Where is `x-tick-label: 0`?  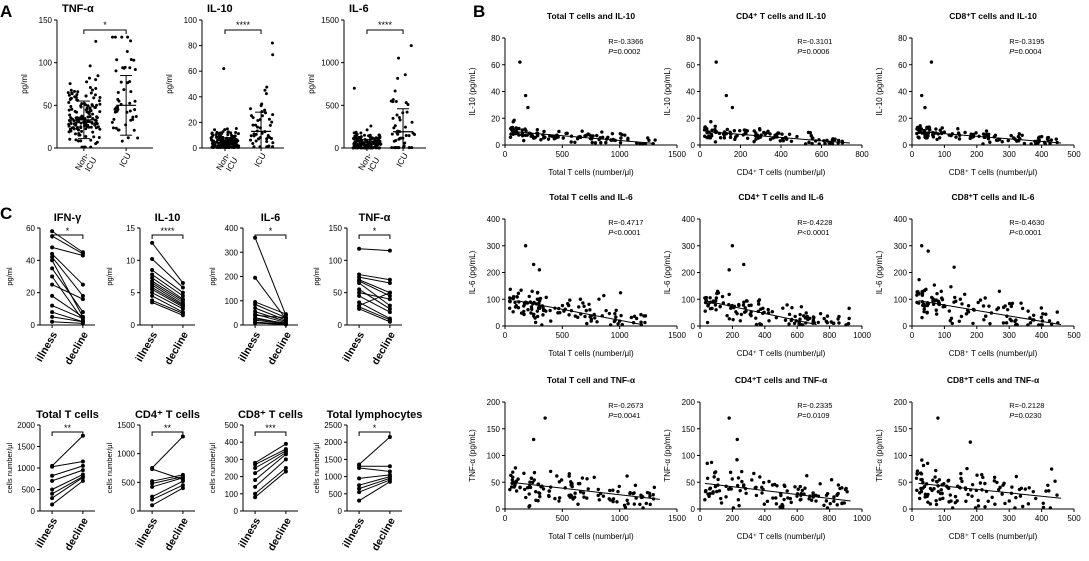 x-tick-label: 0 is located at coordinates (912, 154).